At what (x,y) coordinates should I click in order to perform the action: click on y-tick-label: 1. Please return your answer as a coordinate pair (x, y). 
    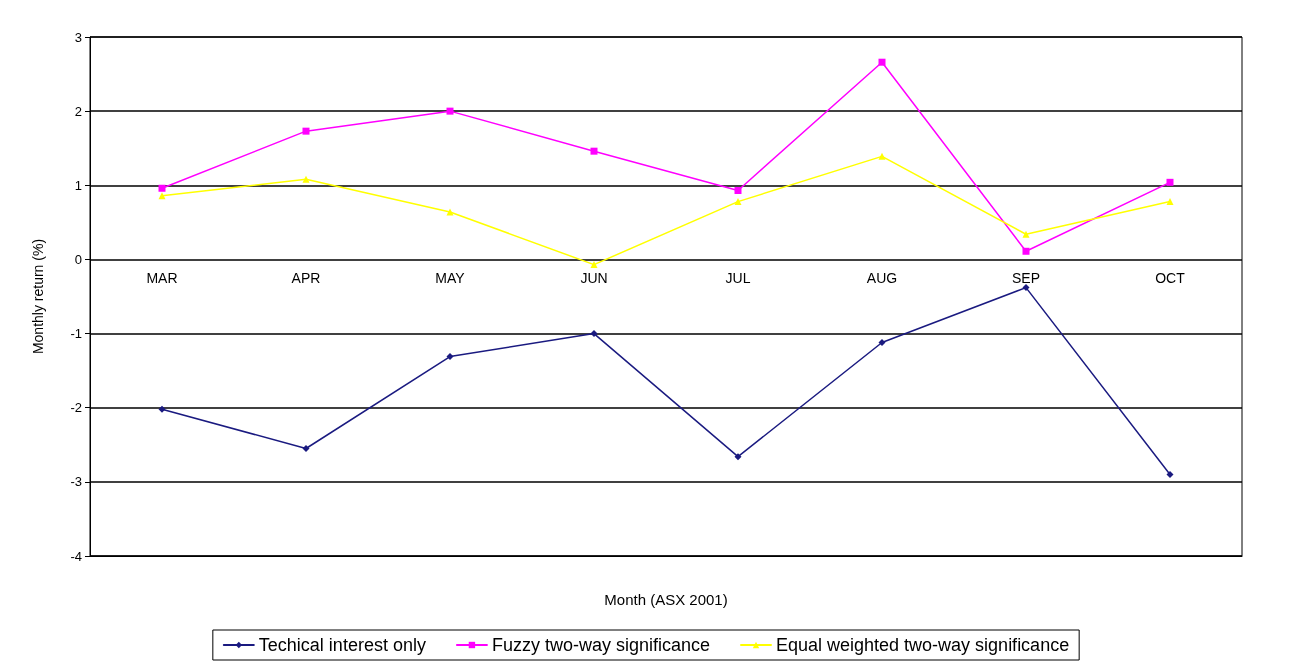
    Looking at the image, I should click on (78, 185).